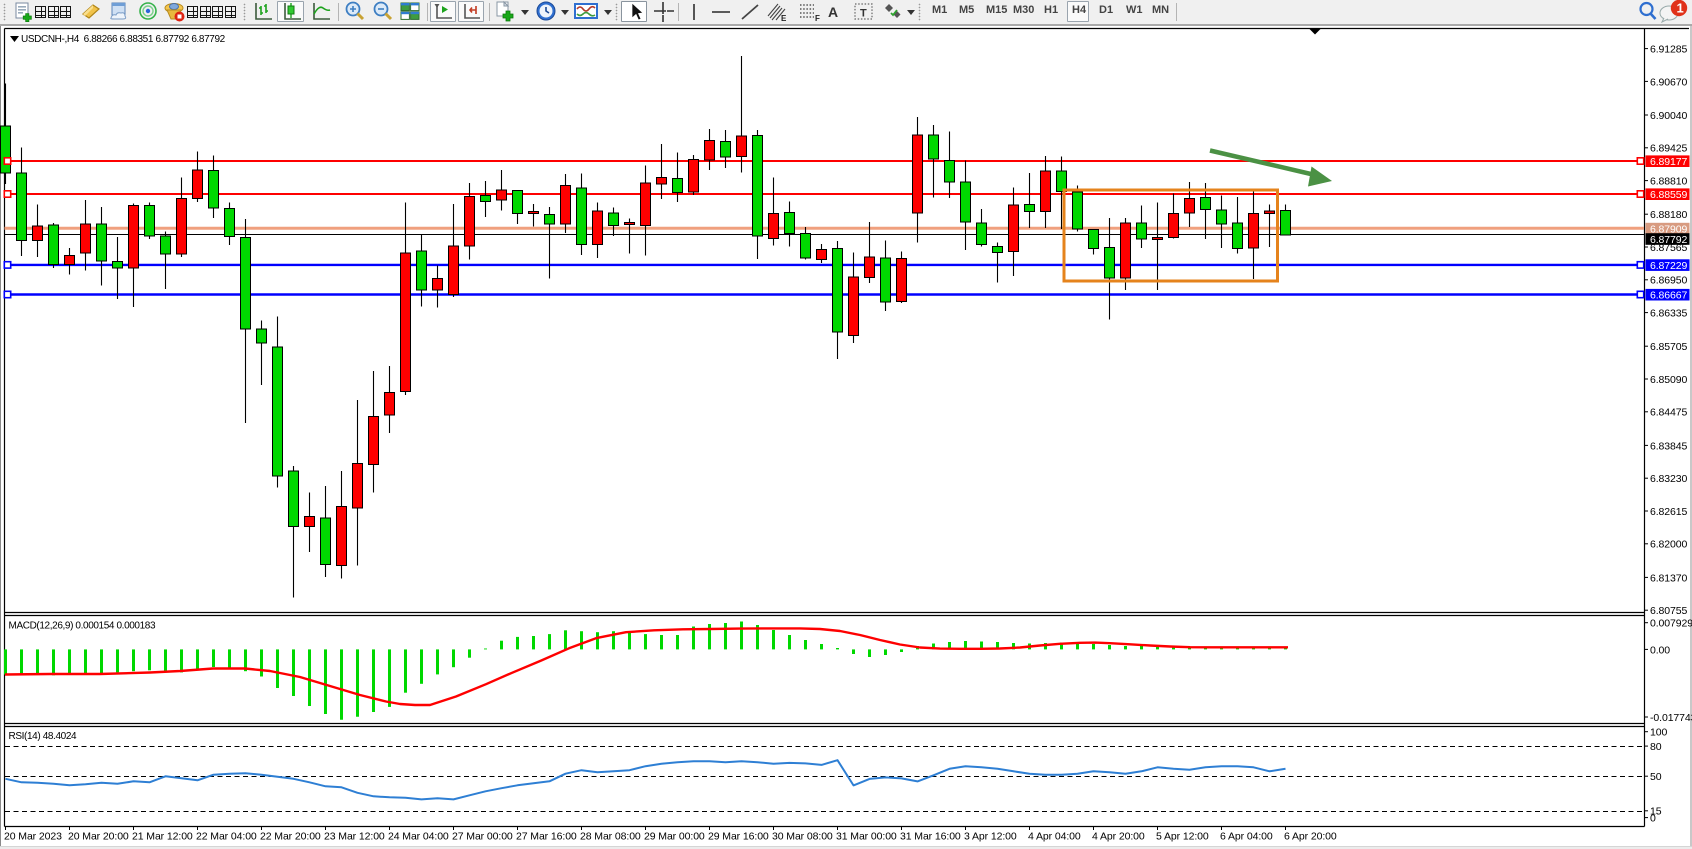  I want to click on svg-text: 6.86335, so click(1669, 314).